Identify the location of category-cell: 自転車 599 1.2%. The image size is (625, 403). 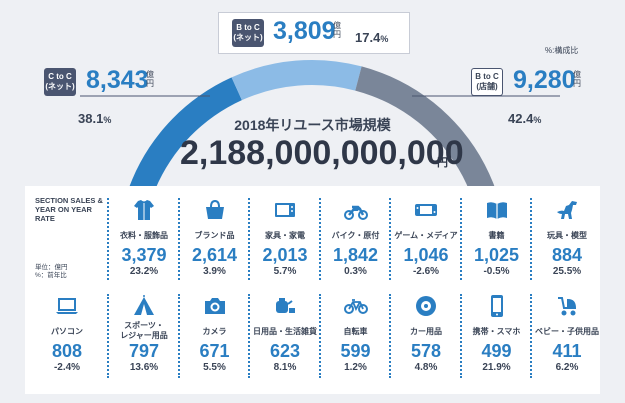
(356, 335).